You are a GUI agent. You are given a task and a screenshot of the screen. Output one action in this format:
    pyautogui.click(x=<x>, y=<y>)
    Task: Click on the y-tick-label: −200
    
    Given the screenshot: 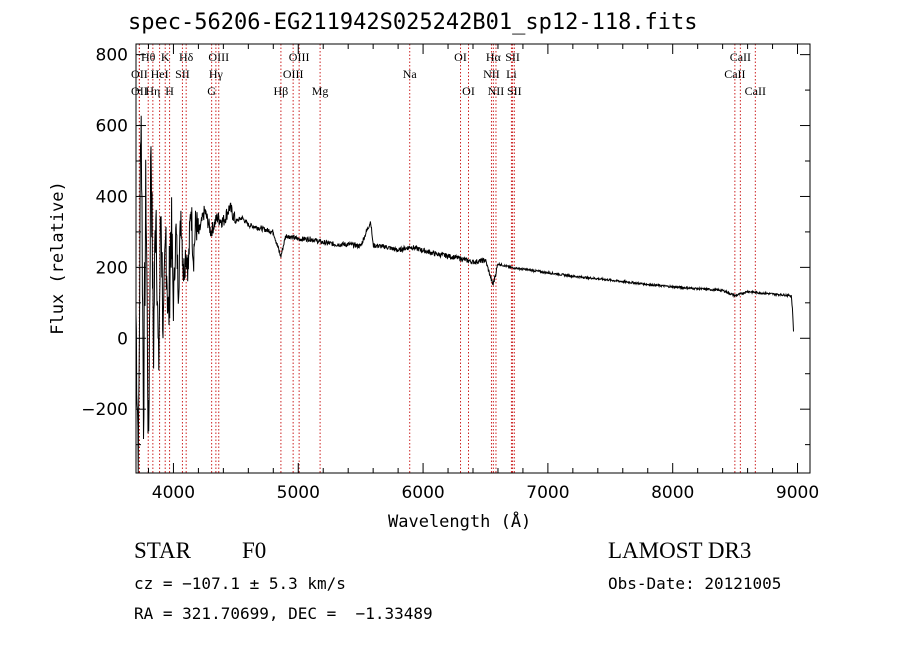 What is the action you would take?
    pyautogui.click(x=104, y=410)
    